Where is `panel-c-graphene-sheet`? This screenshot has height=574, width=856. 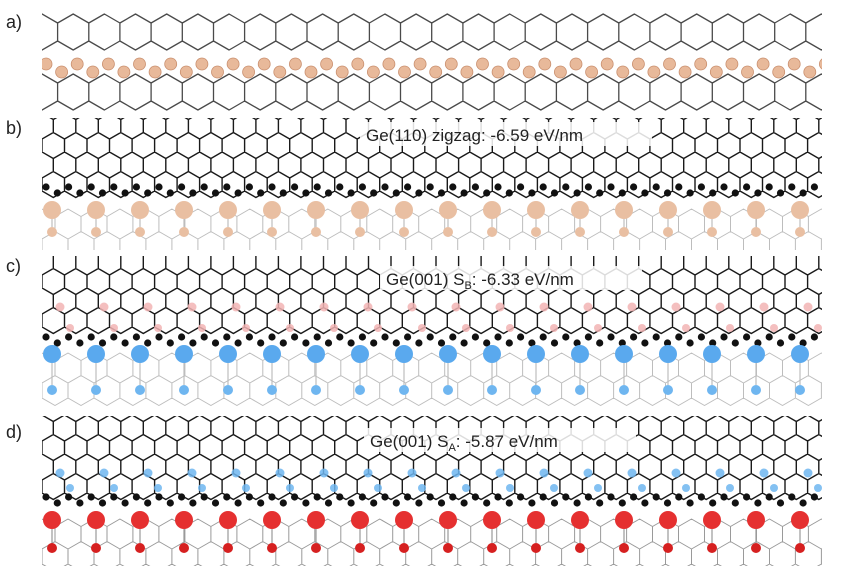 panel-c-graphene-sheet is located at coordinates (432, 295).